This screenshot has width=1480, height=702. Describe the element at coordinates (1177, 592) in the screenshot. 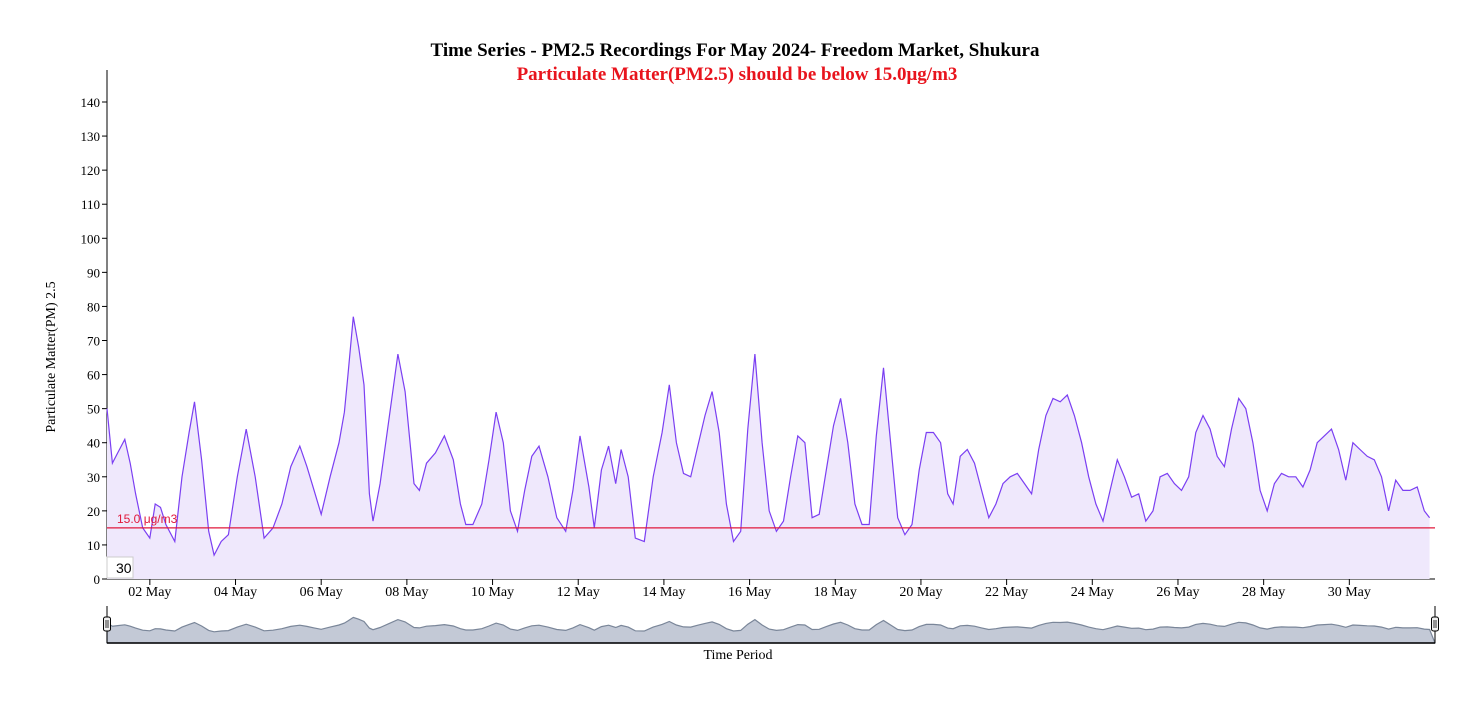

I see `x-tick-label: 26 May` at that location.